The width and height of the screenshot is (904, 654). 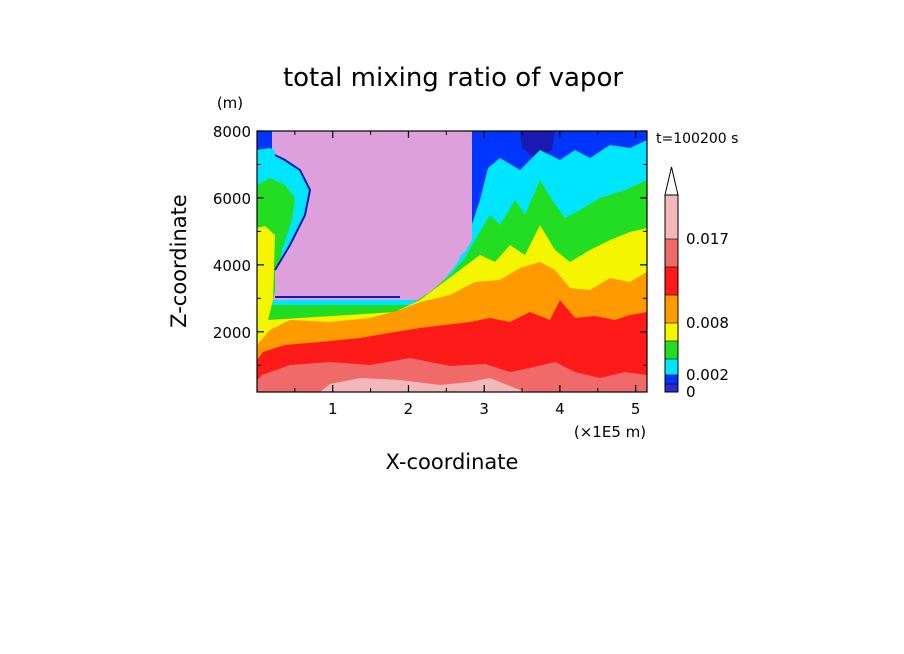 What do you see at coordinates (425, 385) in the screenshot?
I see `contour-pink` at bounding box center [425, 385].